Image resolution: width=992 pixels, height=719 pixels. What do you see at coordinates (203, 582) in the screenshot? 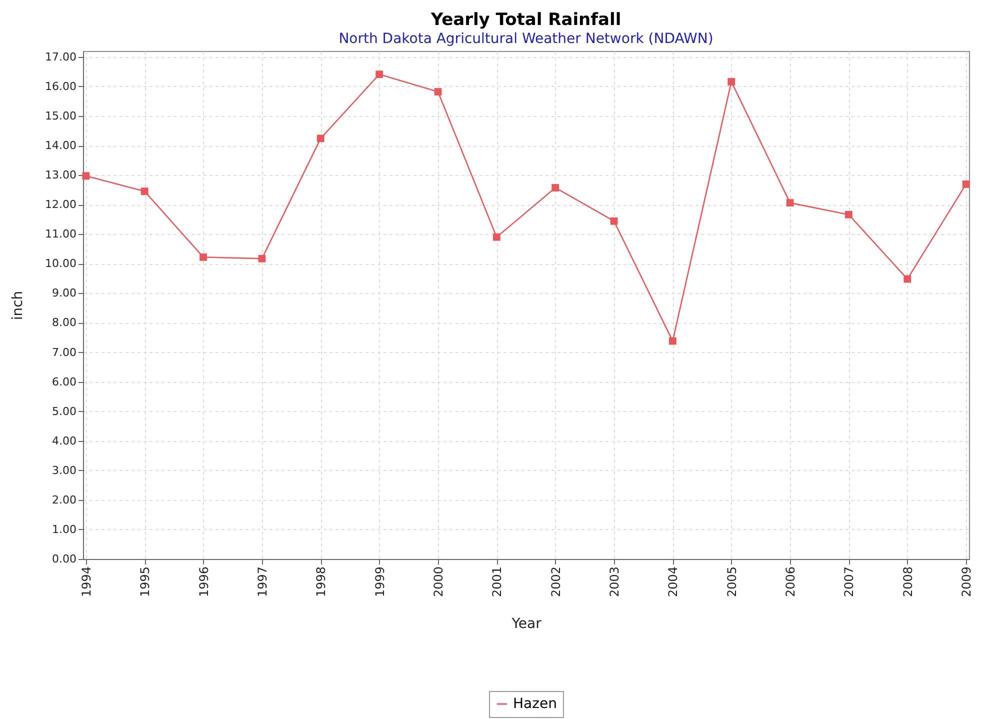
I see `x-tick-label: 1996` at bounding box center [203, 582].